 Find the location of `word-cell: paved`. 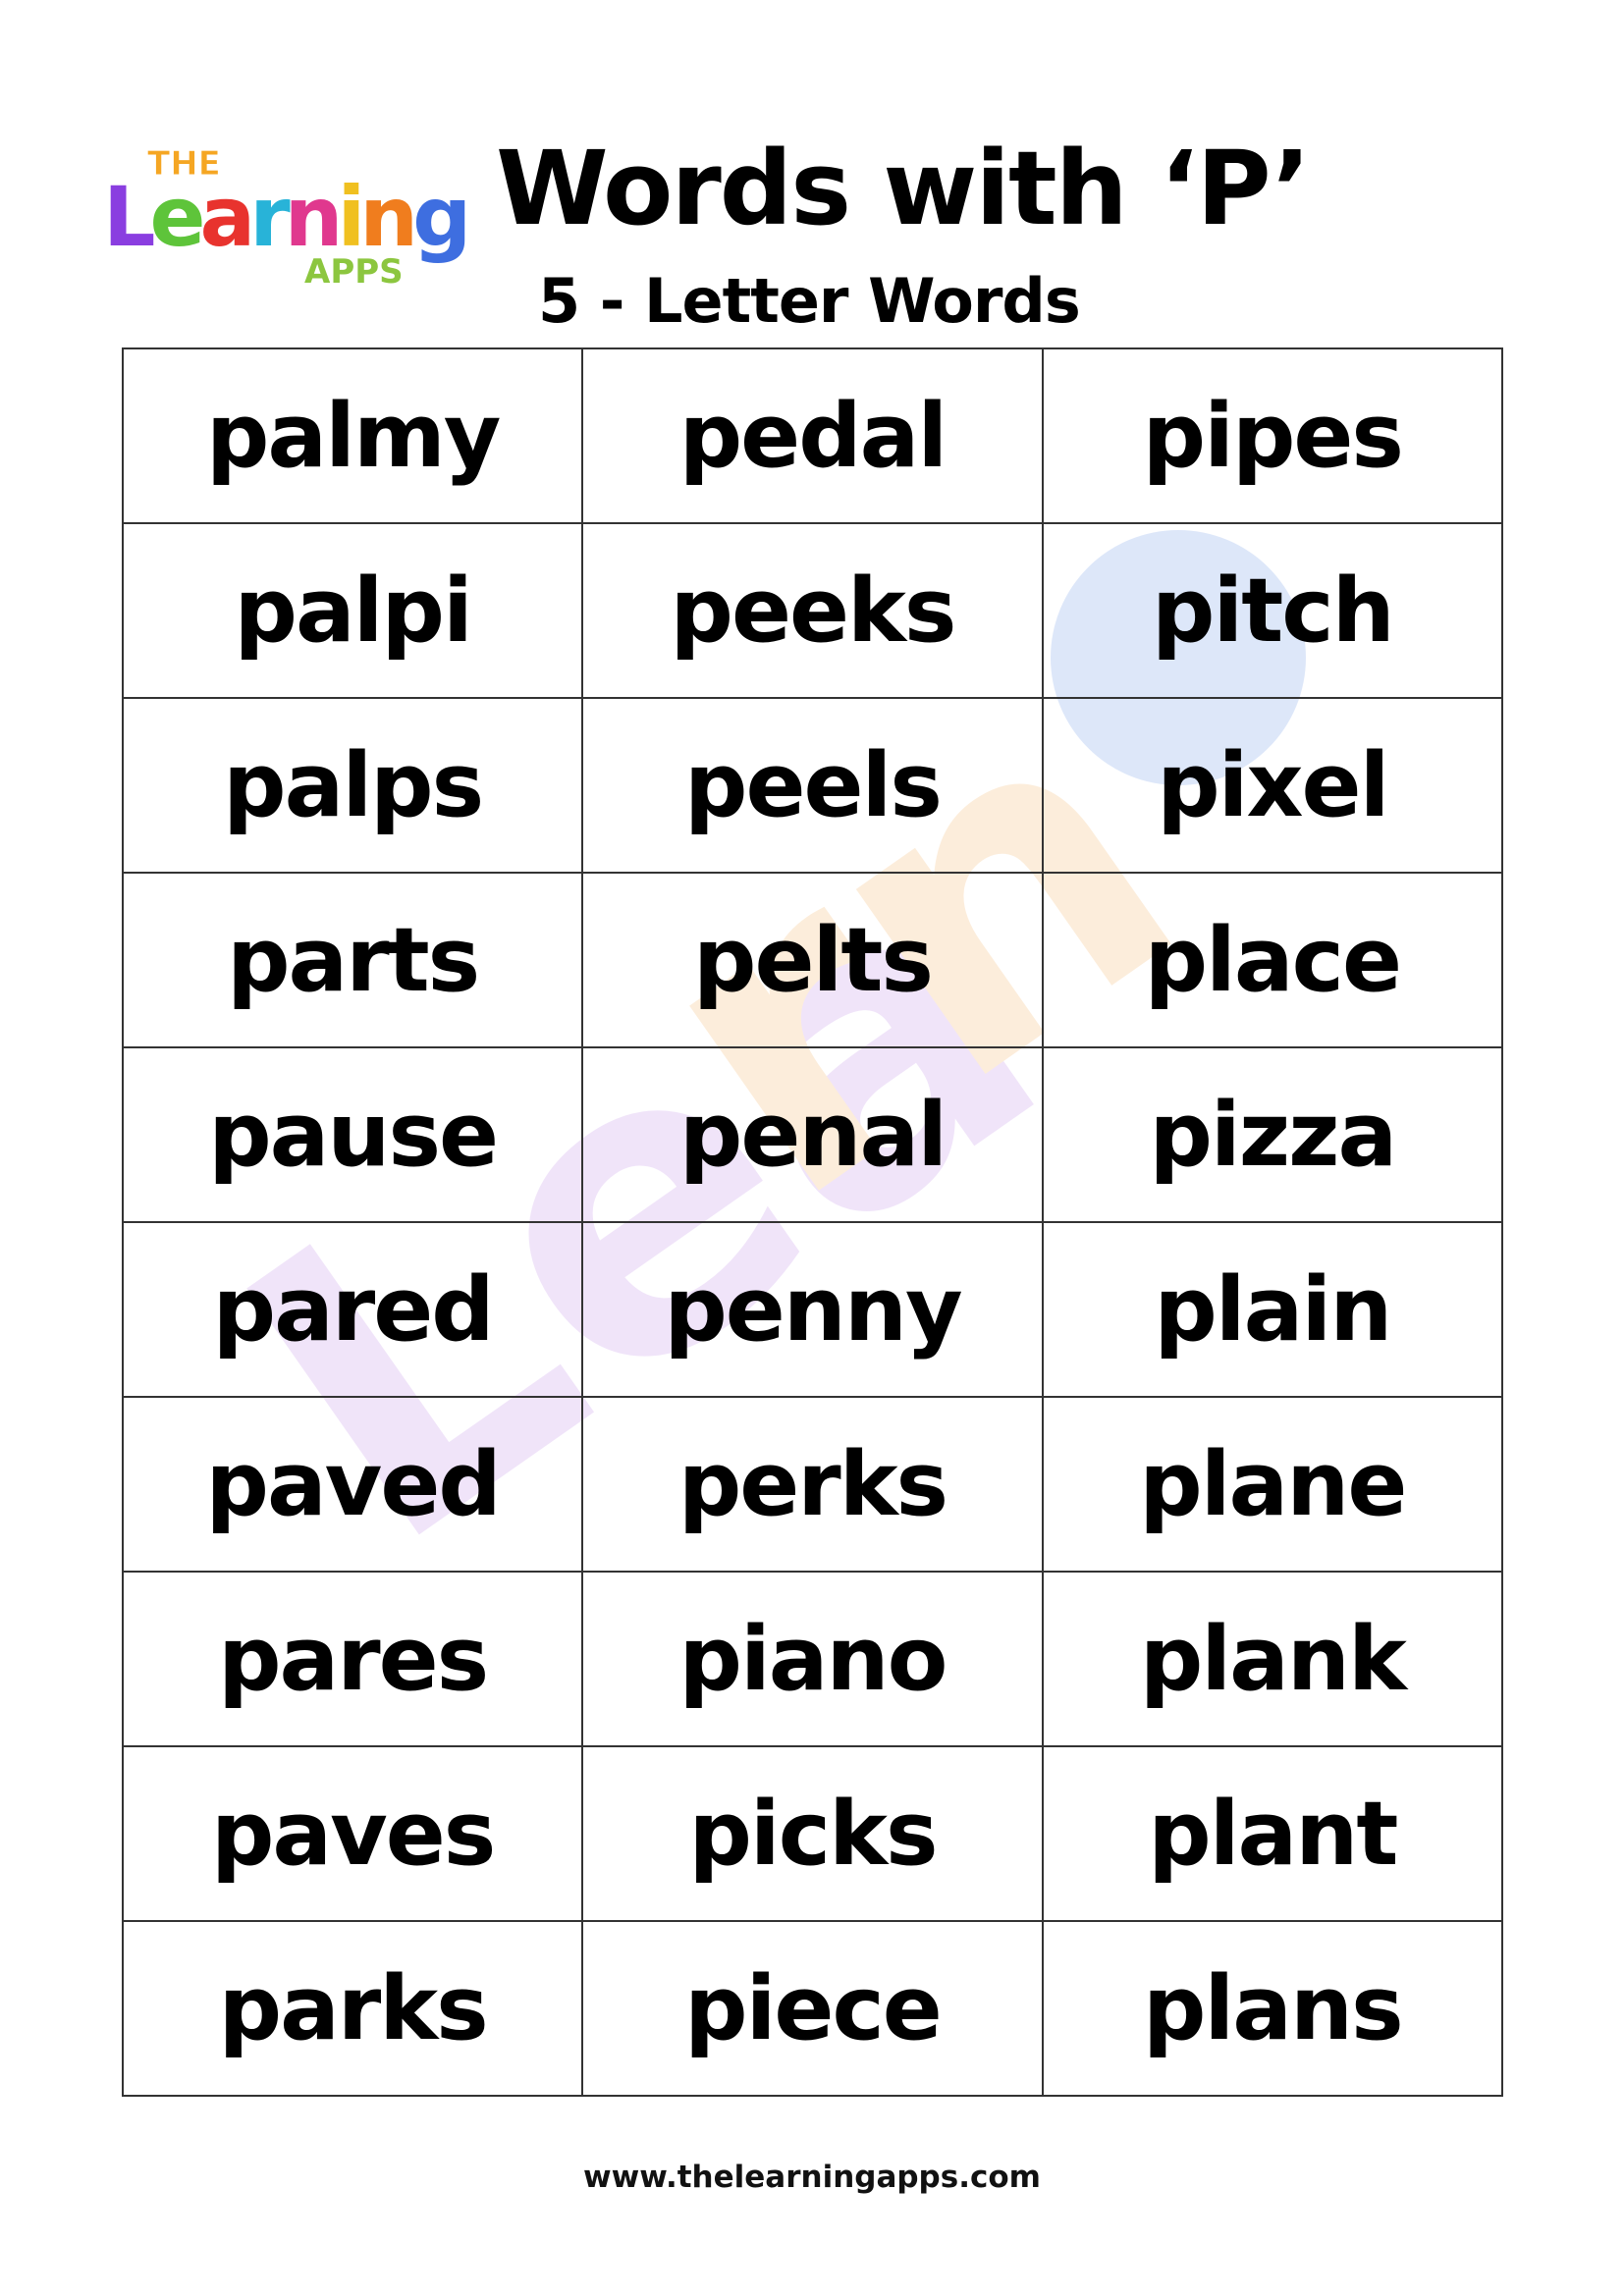

word-cell: paved is located at coordinates (352, 1484).